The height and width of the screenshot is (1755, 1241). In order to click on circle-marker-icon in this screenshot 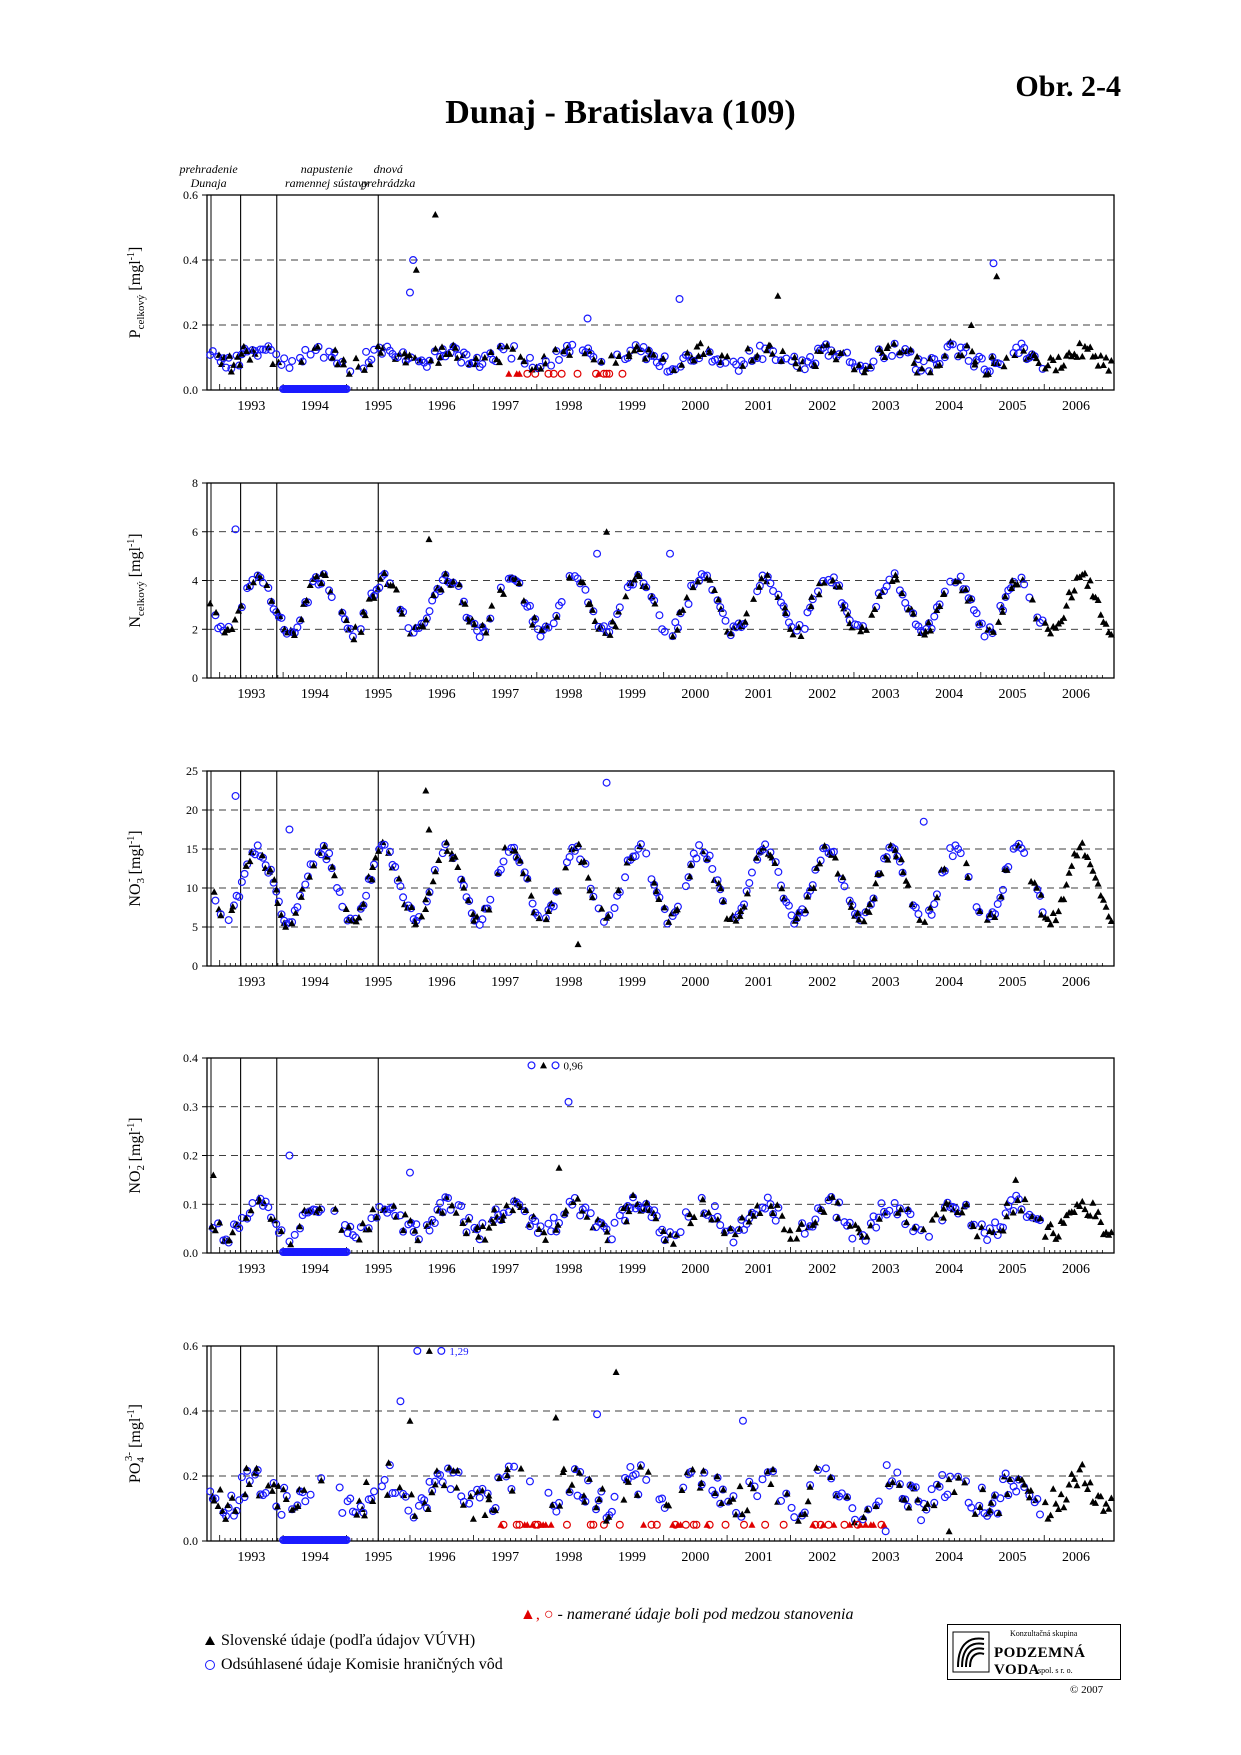, I will do `click(210, 1665)`.